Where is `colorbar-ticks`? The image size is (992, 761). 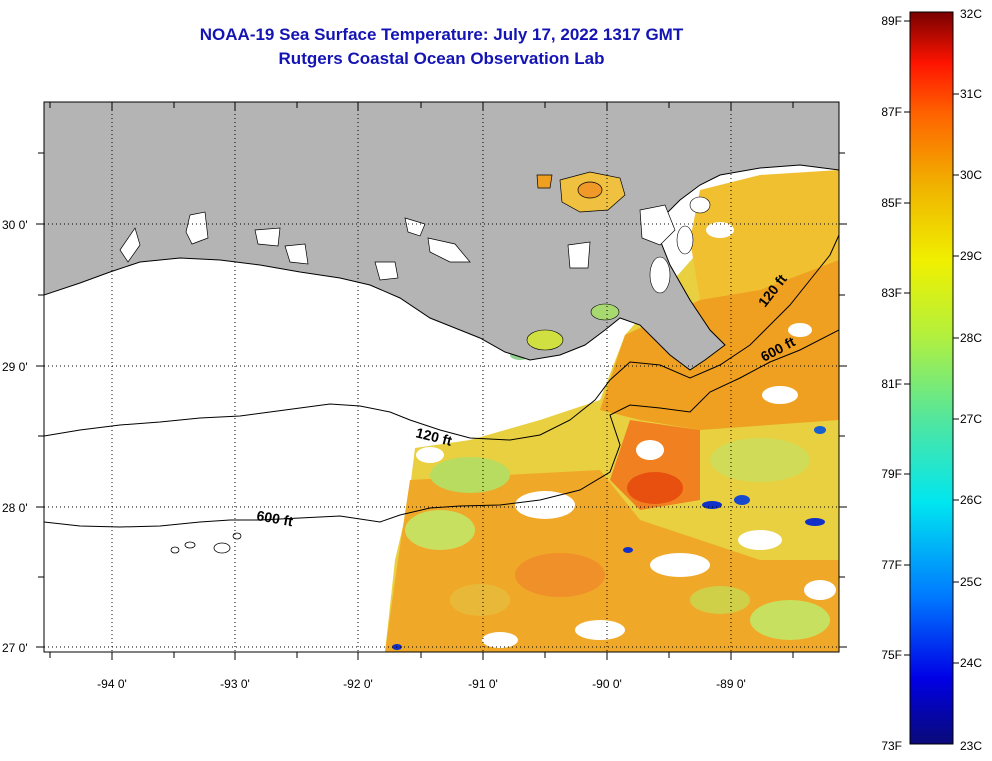
colorbar-ticks is located at coordinates (931, 342).